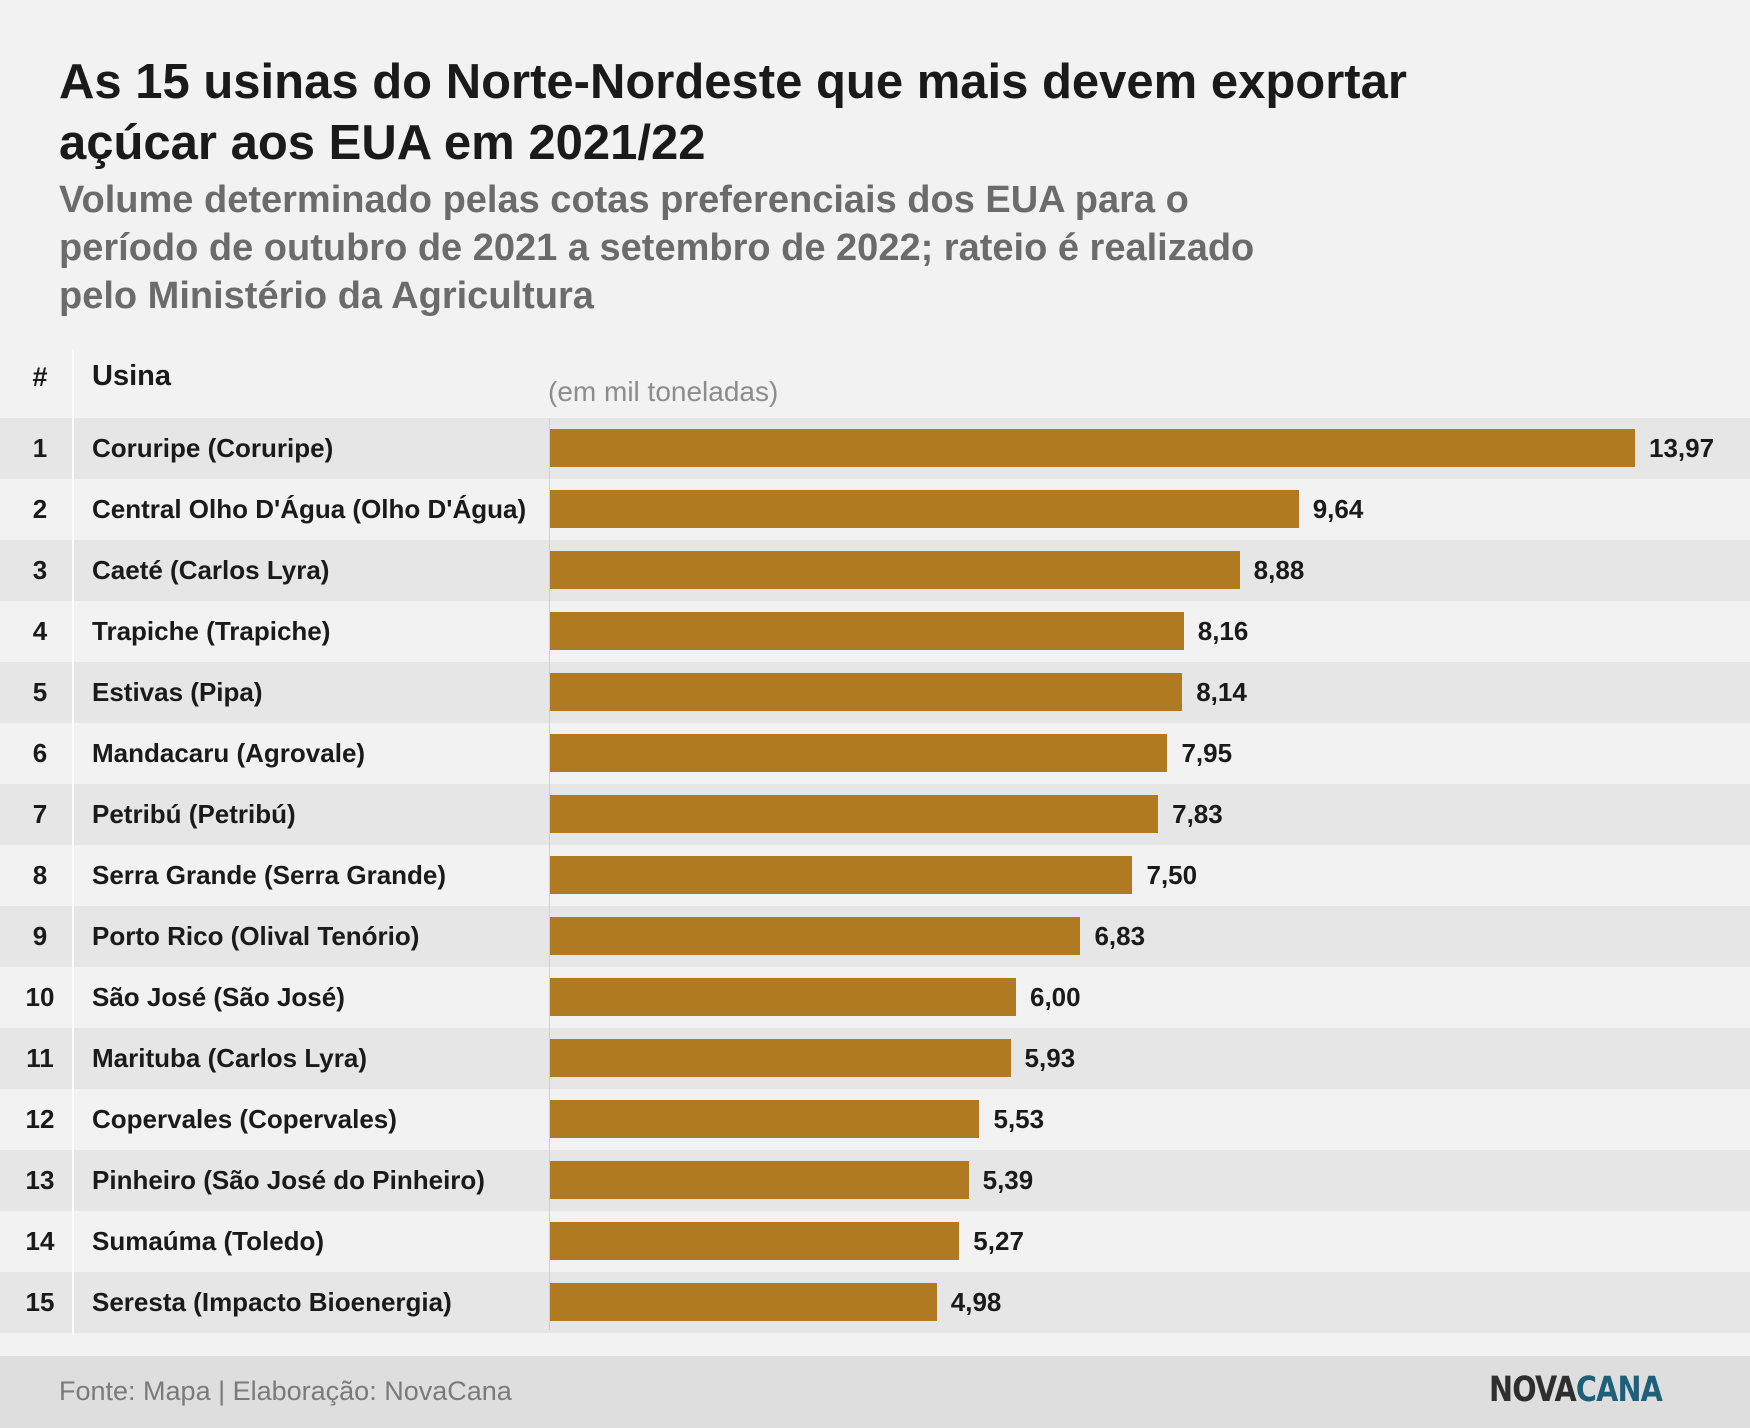 The height and width of the screenshot is (1428, 1750). I want to click on rank-label: 13, so click(40, 1180).